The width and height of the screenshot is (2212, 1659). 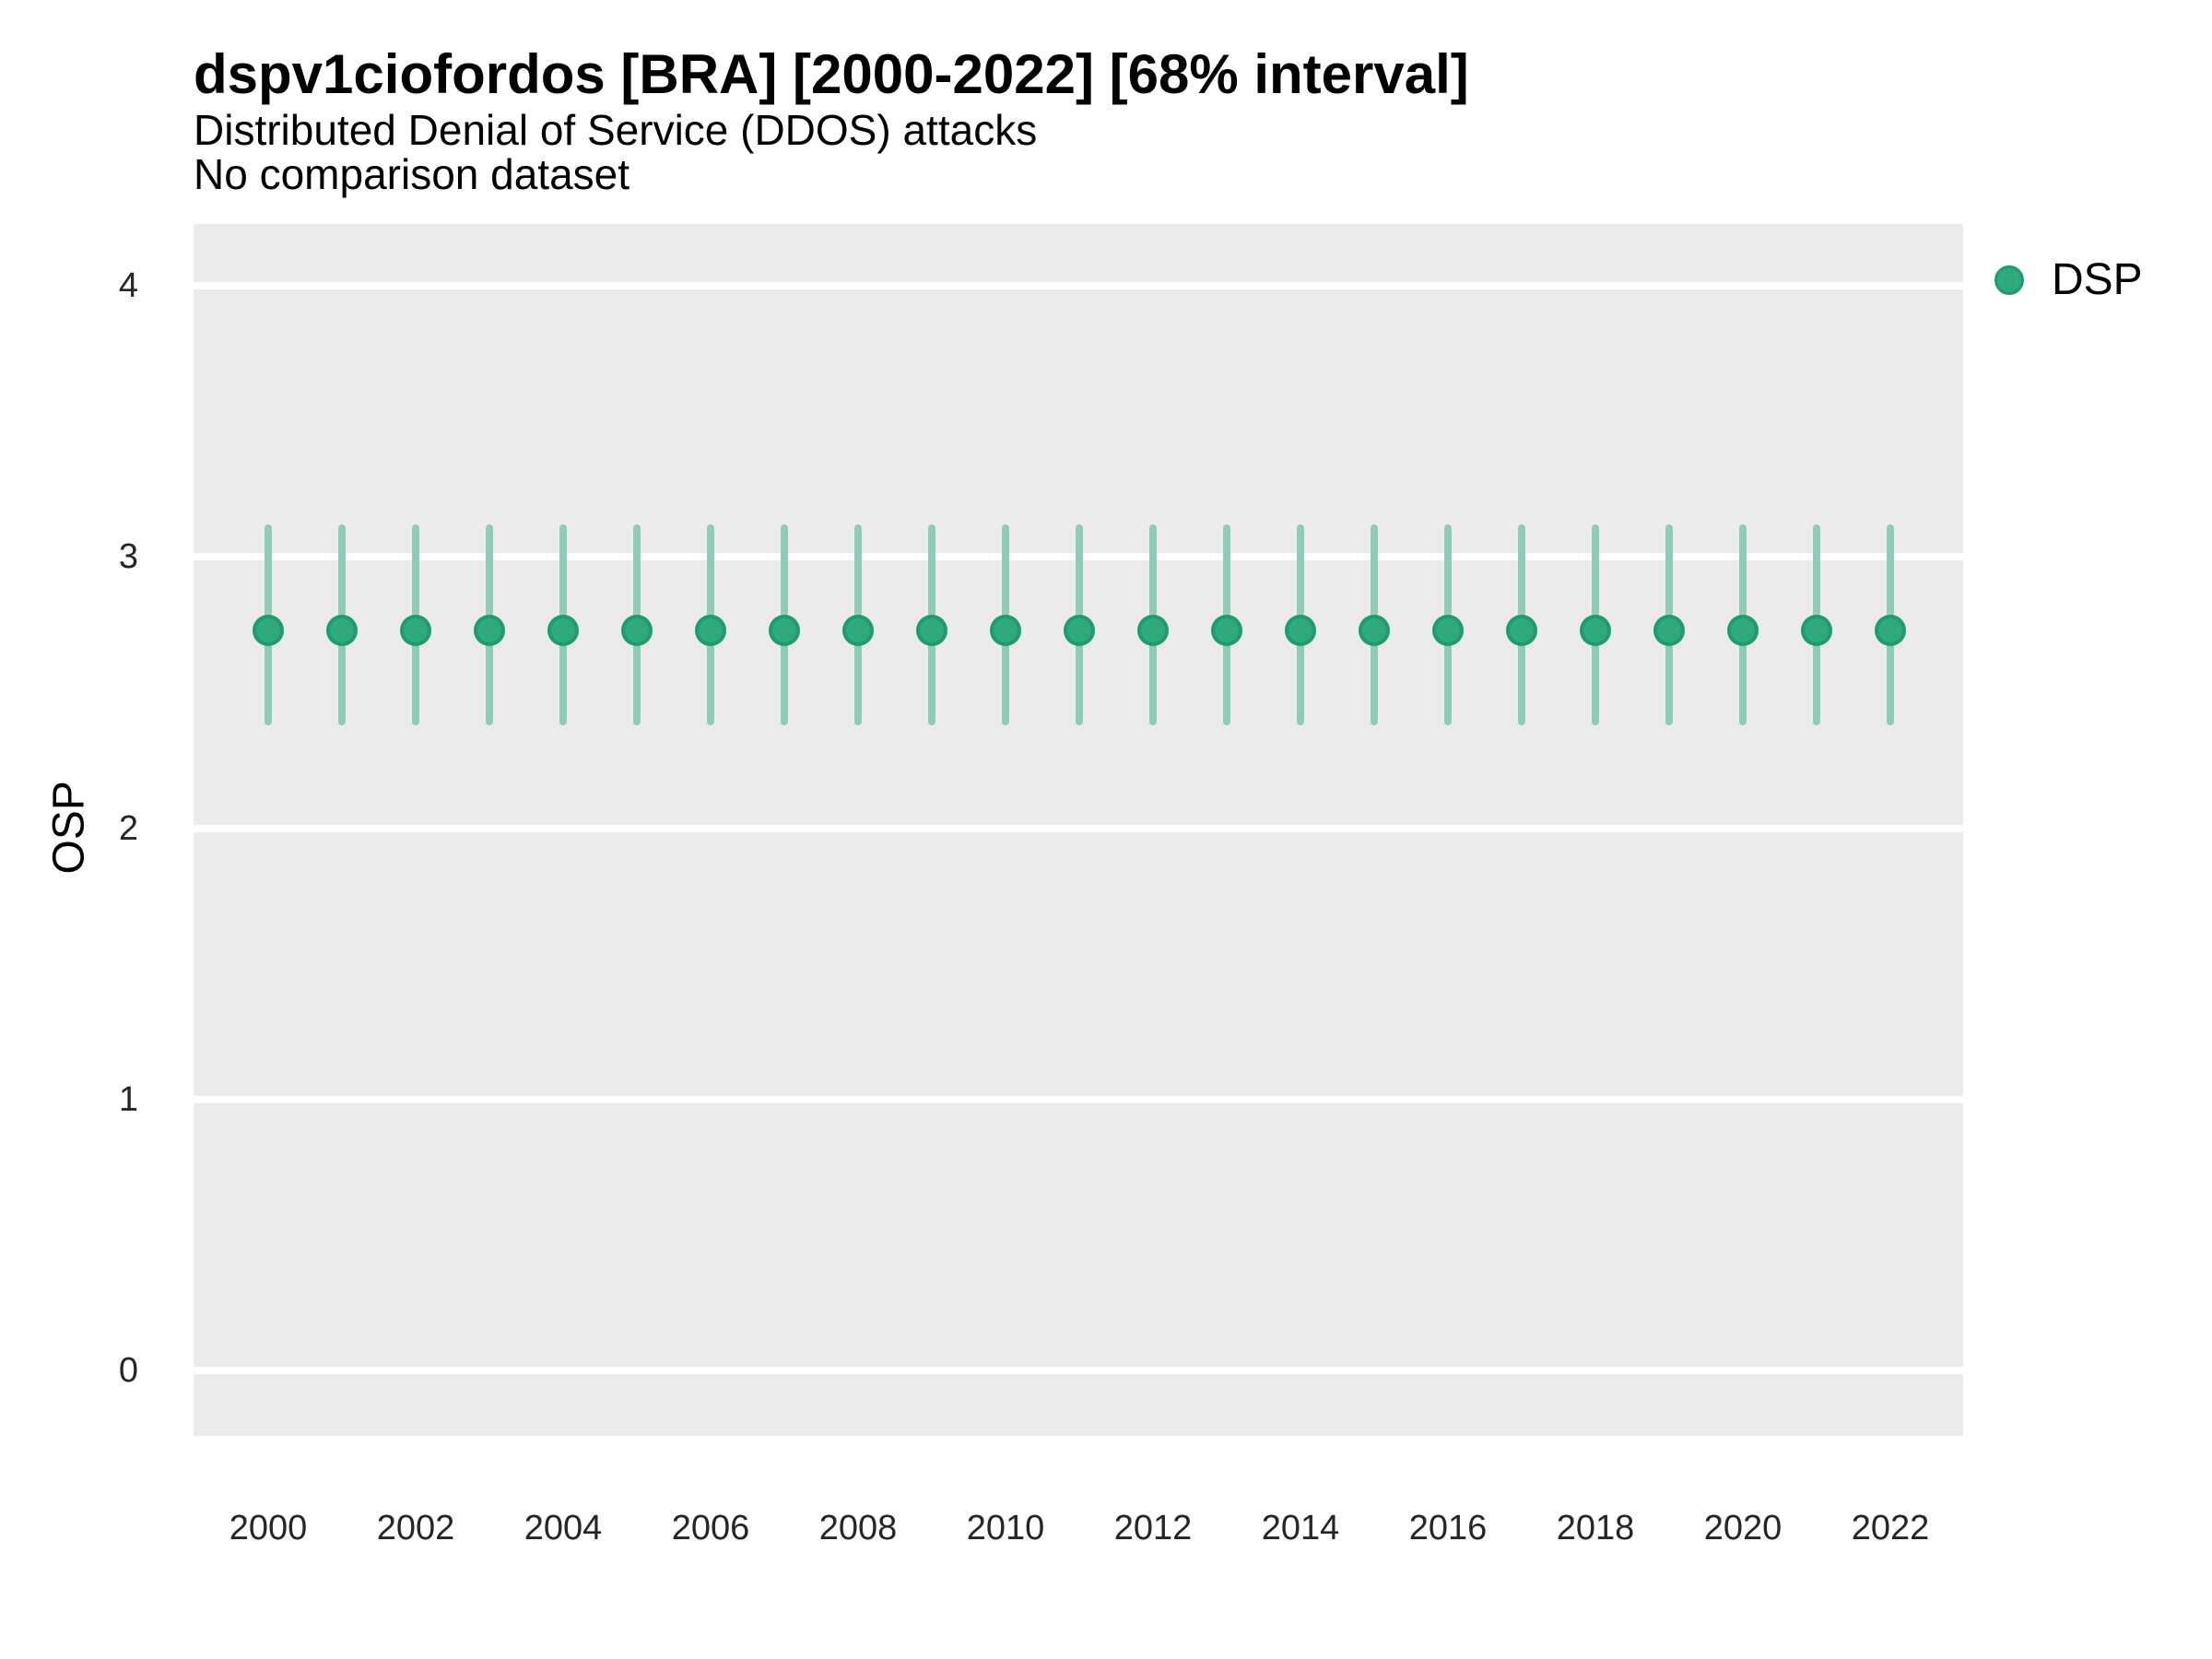 What do you see at coordinates (128, 828) in the screenshot?
I see `y-tick-label: 2` at bounding box center [128, 828].